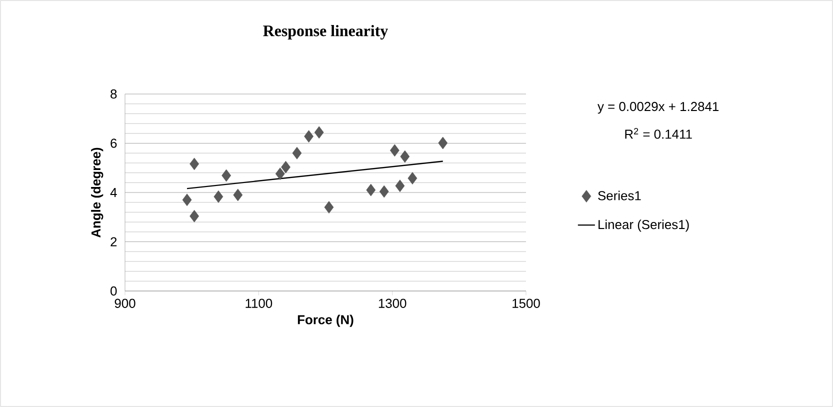 This screenshot has height=407, width=833. What do you see at coordinates (97, 193) in the screenshot?
I see `y-axis-title: Angle (degree)` at bounding box center [97, 193].